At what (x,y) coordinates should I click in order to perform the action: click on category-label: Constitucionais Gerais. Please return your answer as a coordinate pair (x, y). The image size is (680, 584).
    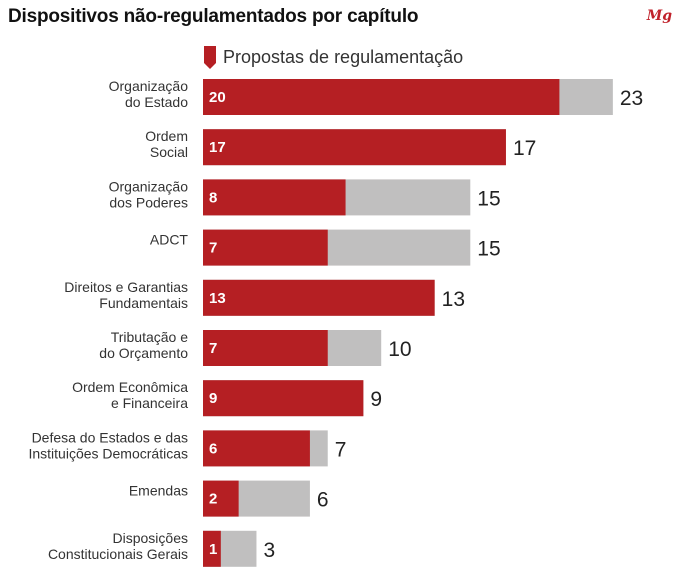
    Looking at the image, I should click on (118, 554).